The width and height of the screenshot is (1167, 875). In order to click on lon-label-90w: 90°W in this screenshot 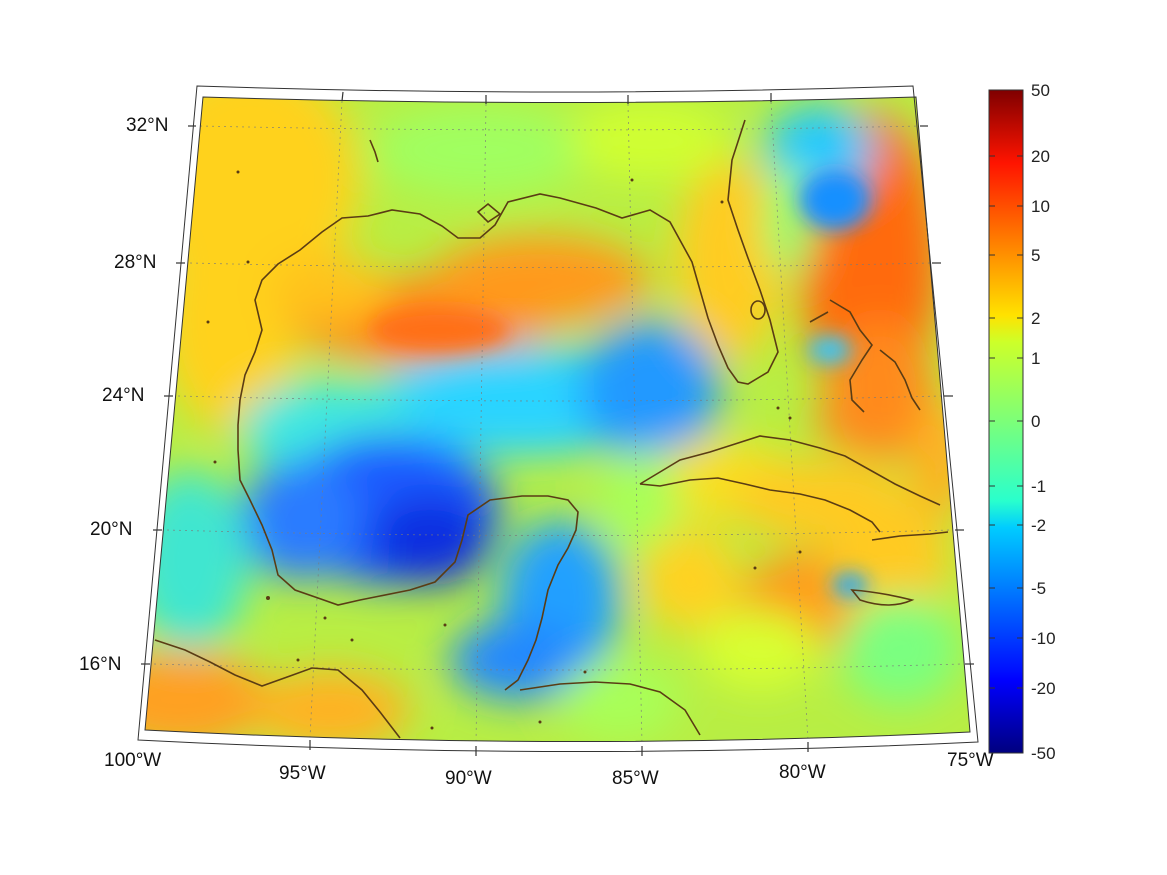, I will do `click(468, 778)`.